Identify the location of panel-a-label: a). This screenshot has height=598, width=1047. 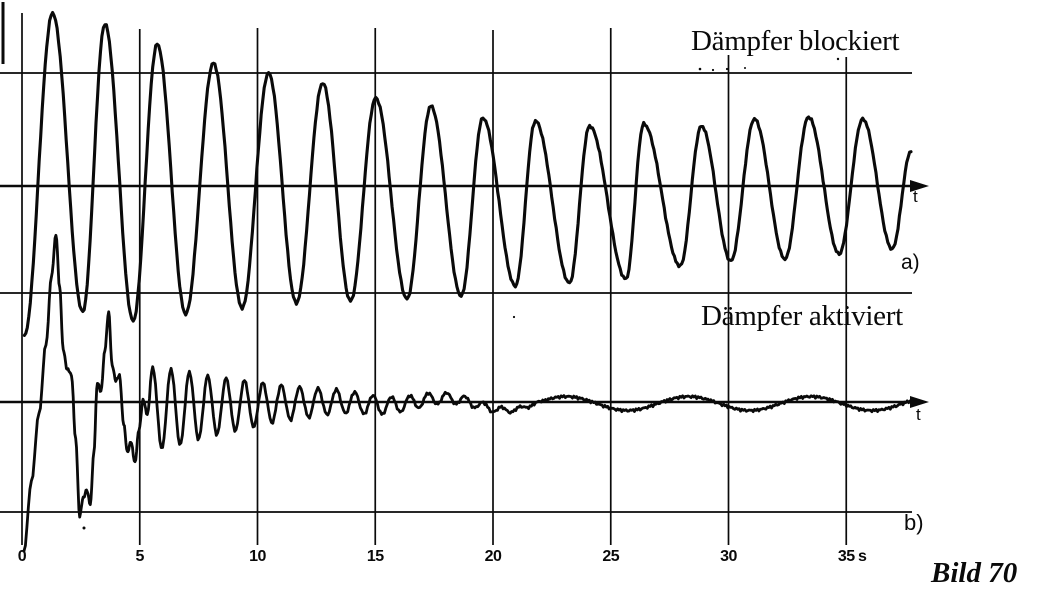
(910, 262).